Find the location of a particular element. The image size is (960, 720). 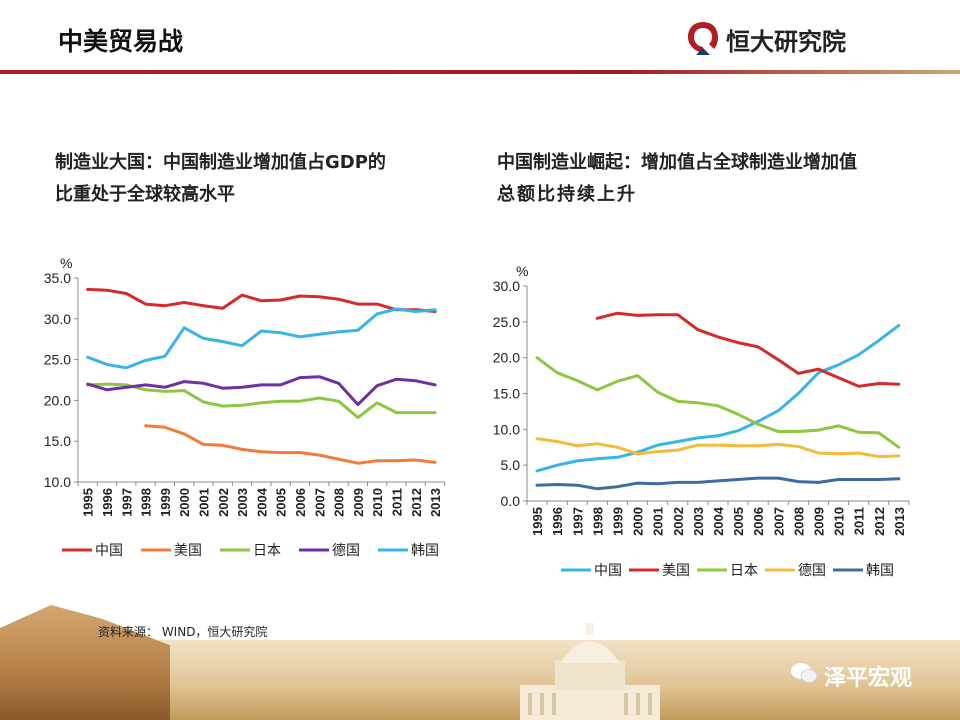

left-chart-heading-line1: 制造业大国：中国制造业增加值占GDP的 is located at coordinates (220, 162).